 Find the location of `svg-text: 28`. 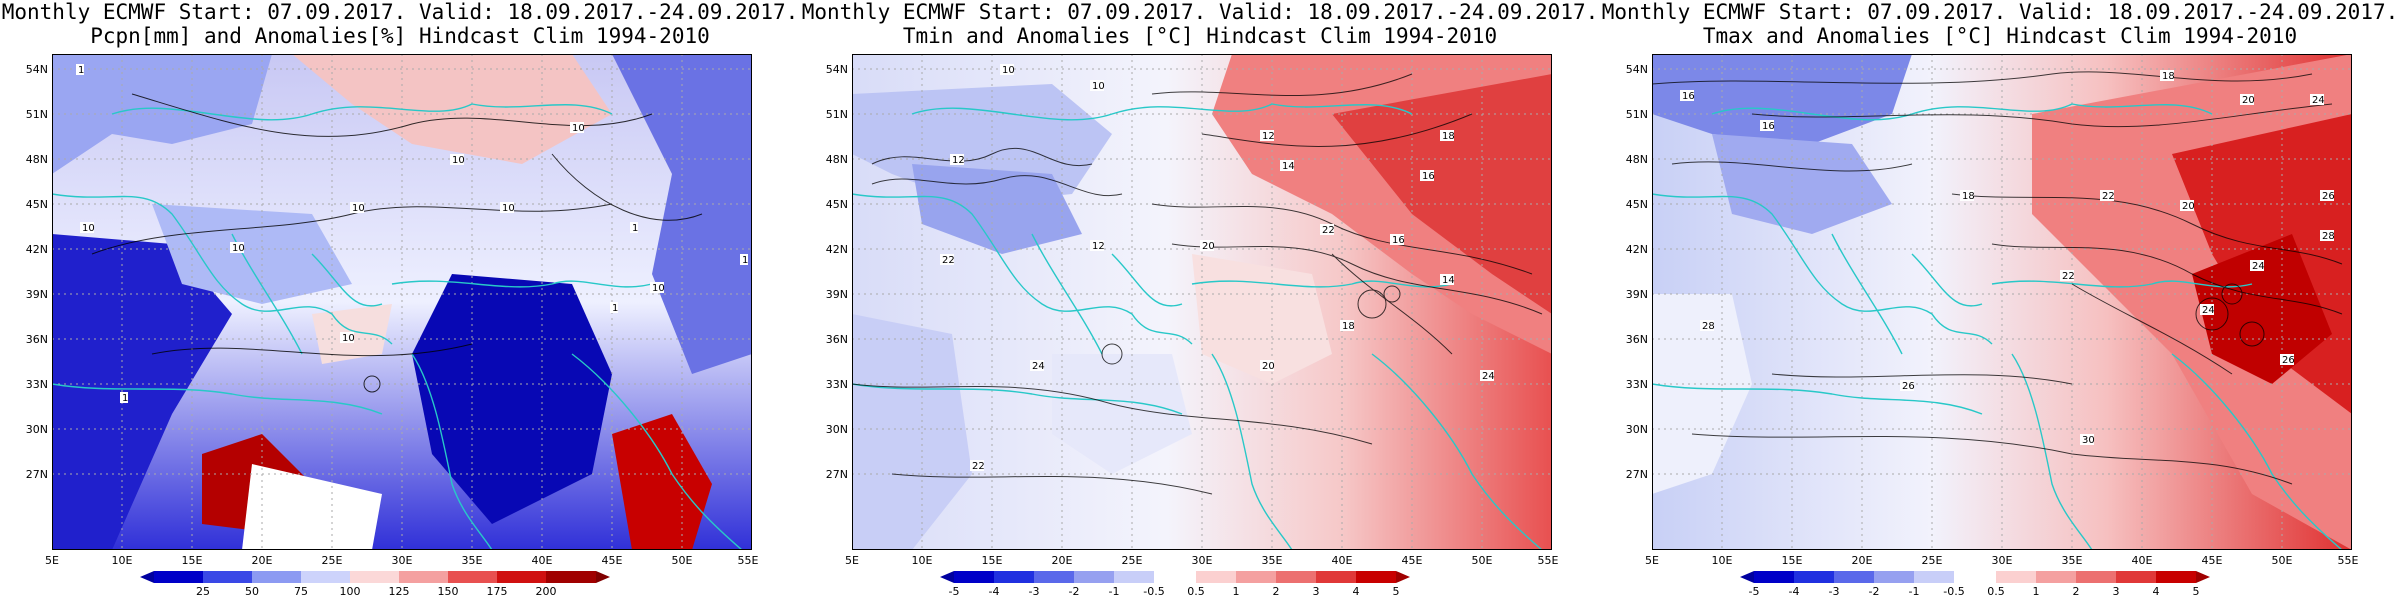

svg-text: 28 is located at coordinates (2328, 236).